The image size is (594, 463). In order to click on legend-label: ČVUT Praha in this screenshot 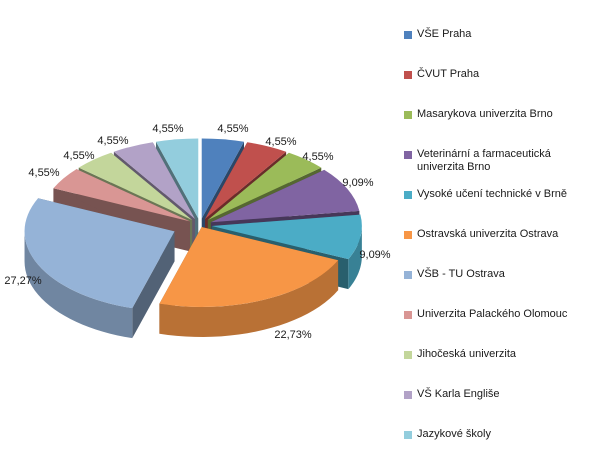, I will do `click(448, 74)`.